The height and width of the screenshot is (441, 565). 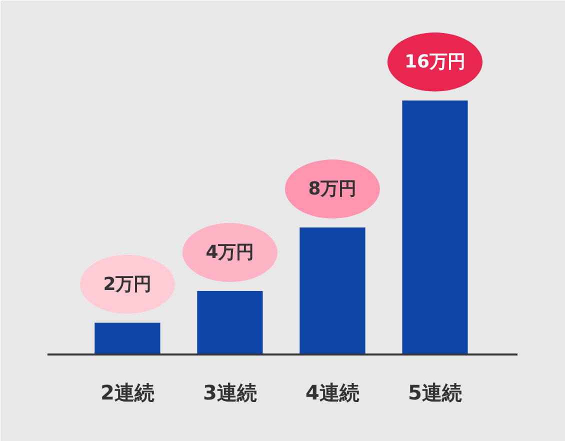 What do you see at coordinates (435, 62) in the screenshot?
I see `data-label: 16万円` at bounding box center [435, 62].